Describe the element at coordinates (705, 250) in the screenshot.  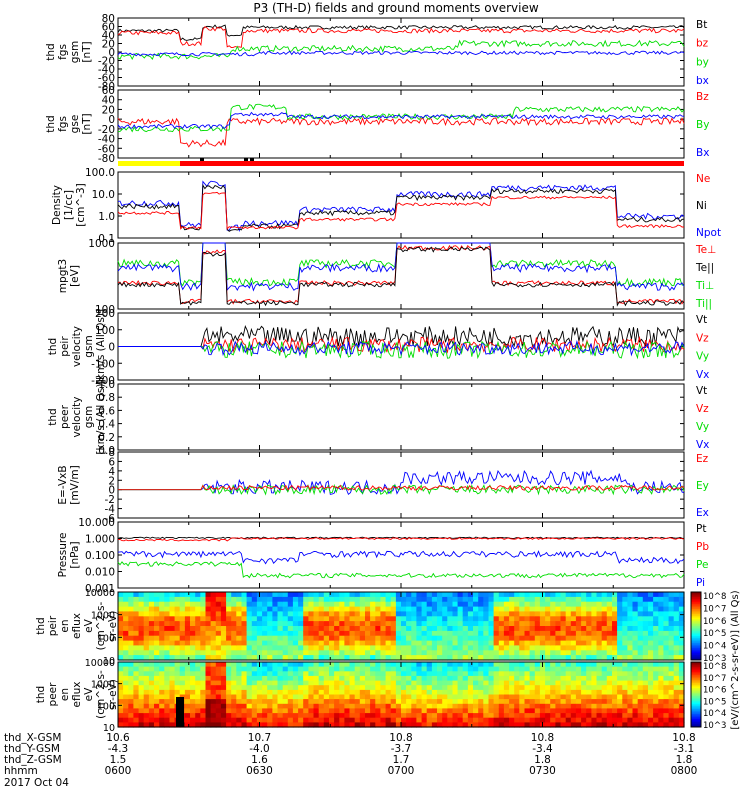
I see `legend-label: Te⊥` at that location.